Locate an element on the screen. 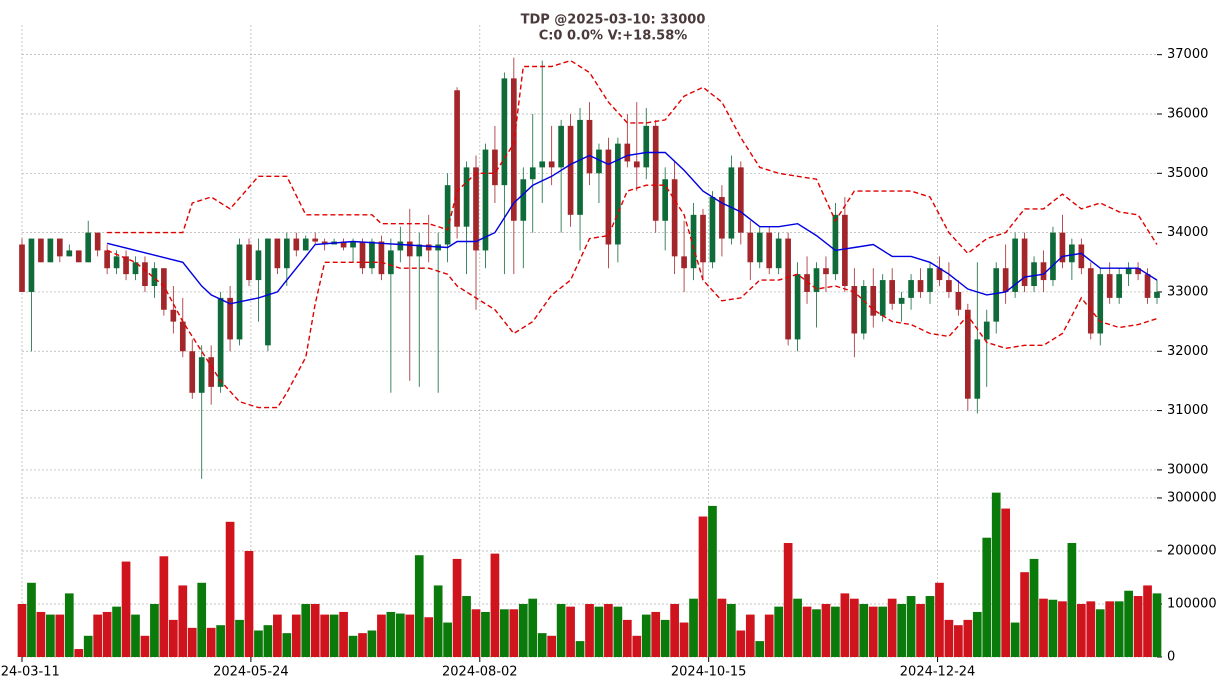  y-tick-label: 300000 is located at coordinates (1192, 497).